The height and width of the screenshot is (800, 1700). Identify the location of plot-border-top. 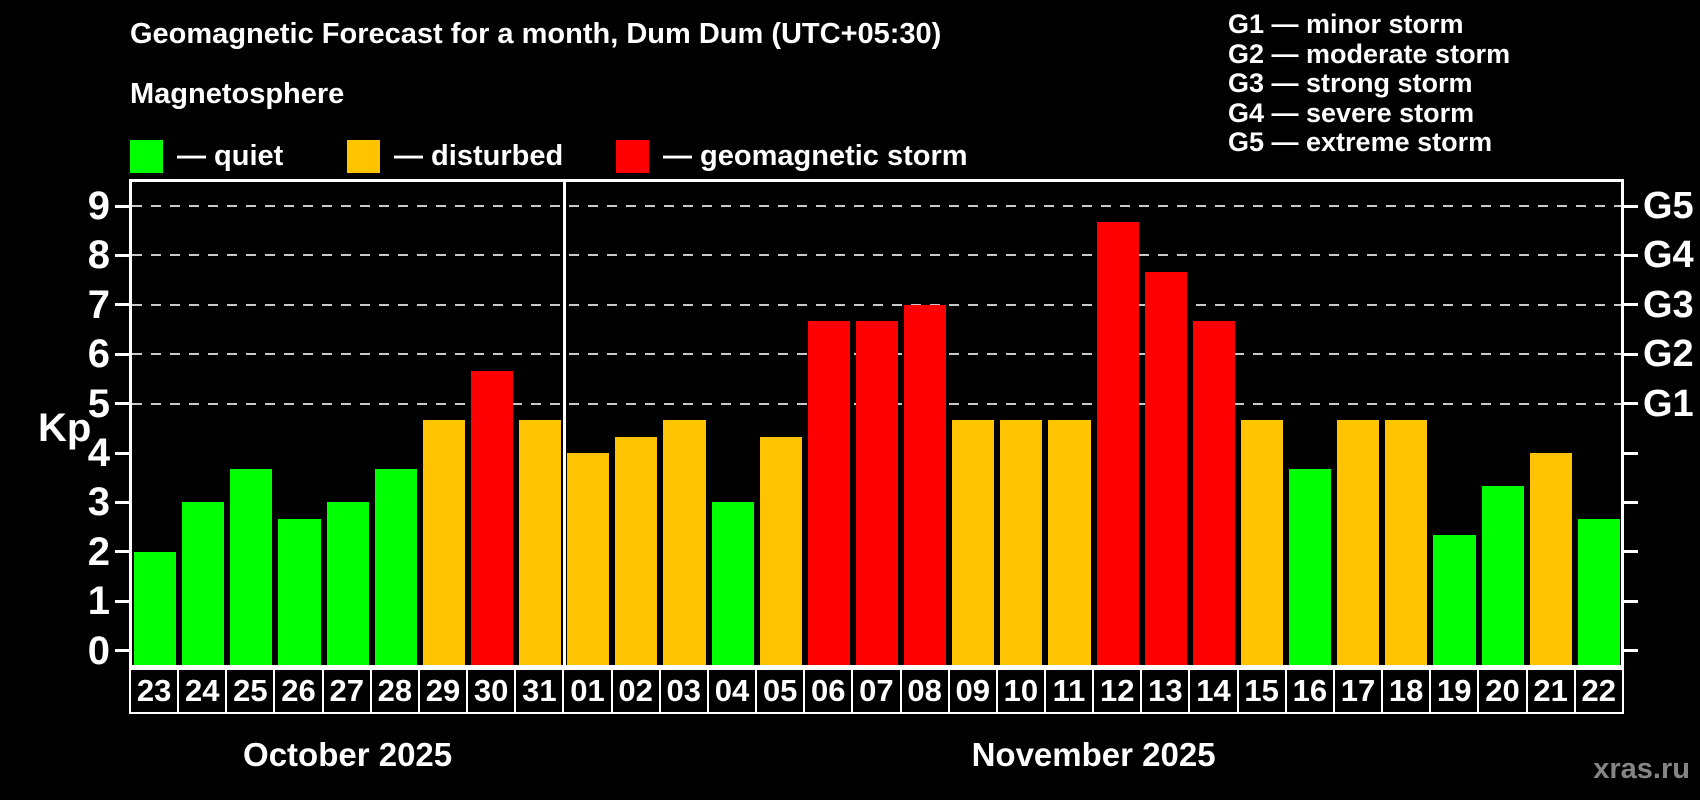
(876, 180).